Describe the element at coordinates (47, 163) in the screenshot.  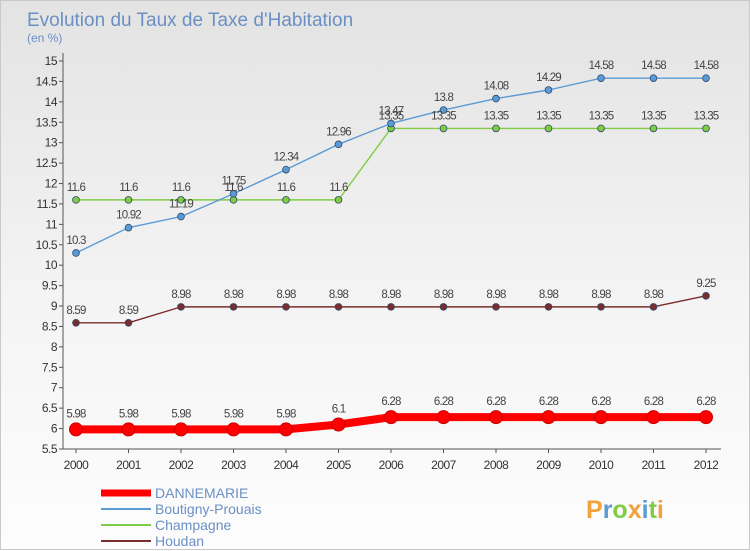
I see `y-tick-label: 12.5` at that location.